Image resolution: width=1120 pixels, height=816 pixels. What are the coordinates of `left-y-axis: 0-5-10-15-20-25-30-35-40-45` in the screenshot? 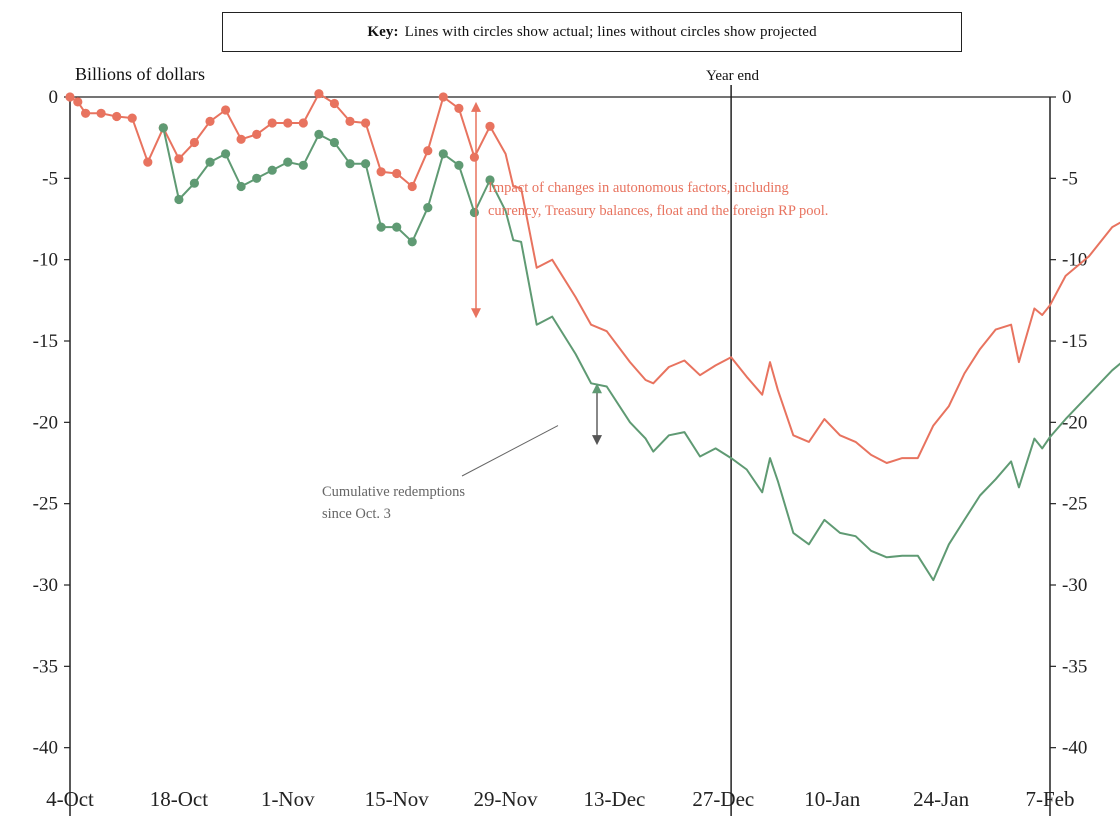 It's located at (51, 423).